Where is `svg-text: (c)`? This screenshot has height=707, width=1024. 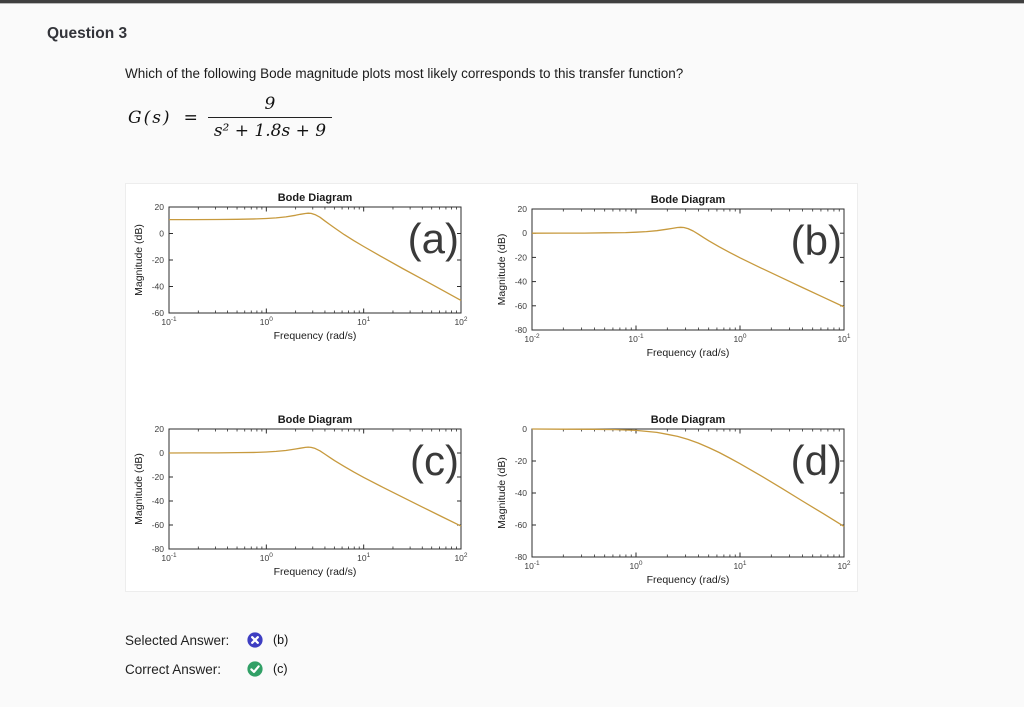
svg-text: (c) is located at coordinates (434, 460).